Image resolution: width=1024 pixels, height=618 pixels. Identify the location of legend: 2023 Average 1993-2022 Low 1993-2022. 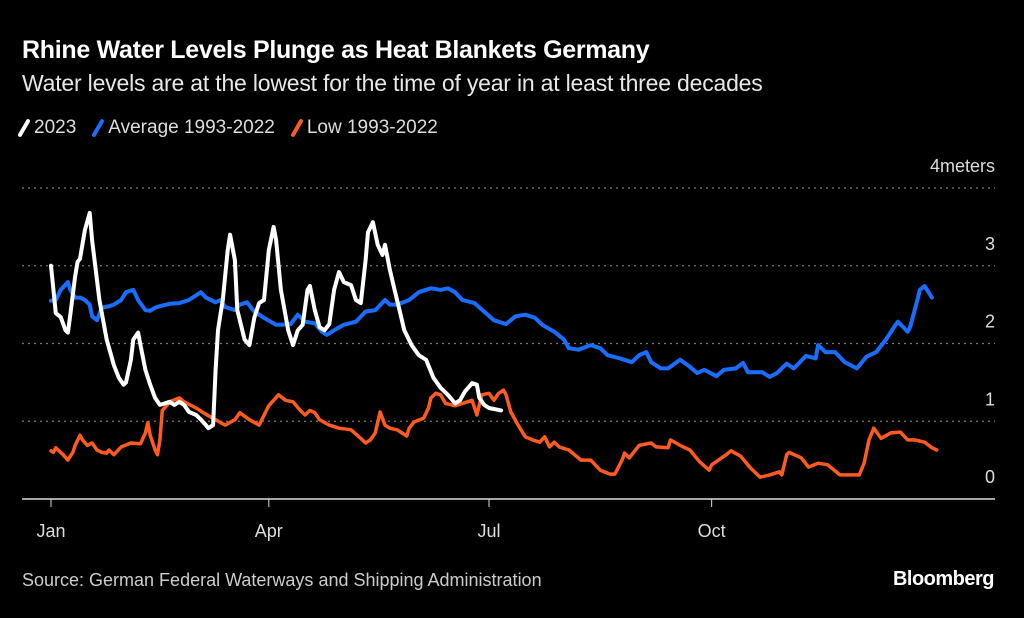
(227, 128).